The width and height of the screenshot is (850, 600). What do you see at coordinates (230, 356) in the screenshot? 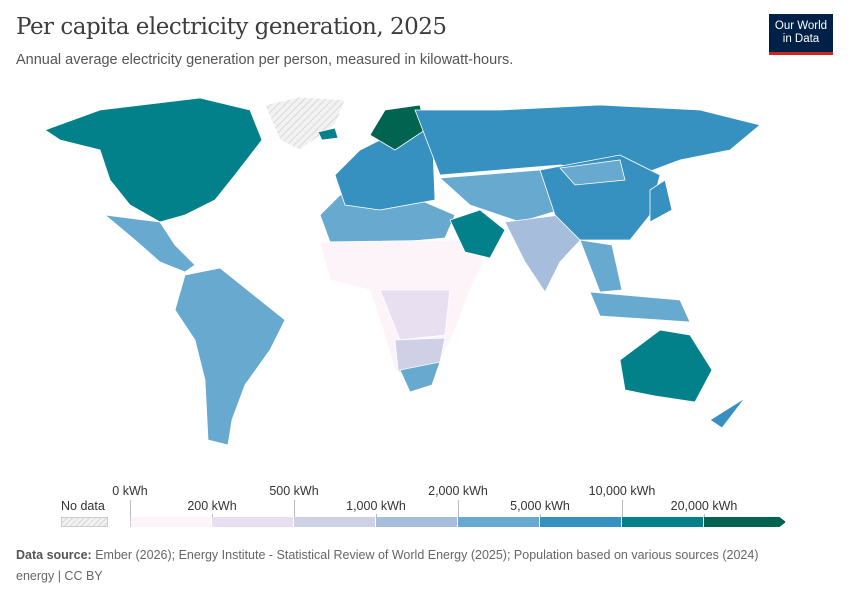
I see `region-south-america` at bounding box center [230, 356].